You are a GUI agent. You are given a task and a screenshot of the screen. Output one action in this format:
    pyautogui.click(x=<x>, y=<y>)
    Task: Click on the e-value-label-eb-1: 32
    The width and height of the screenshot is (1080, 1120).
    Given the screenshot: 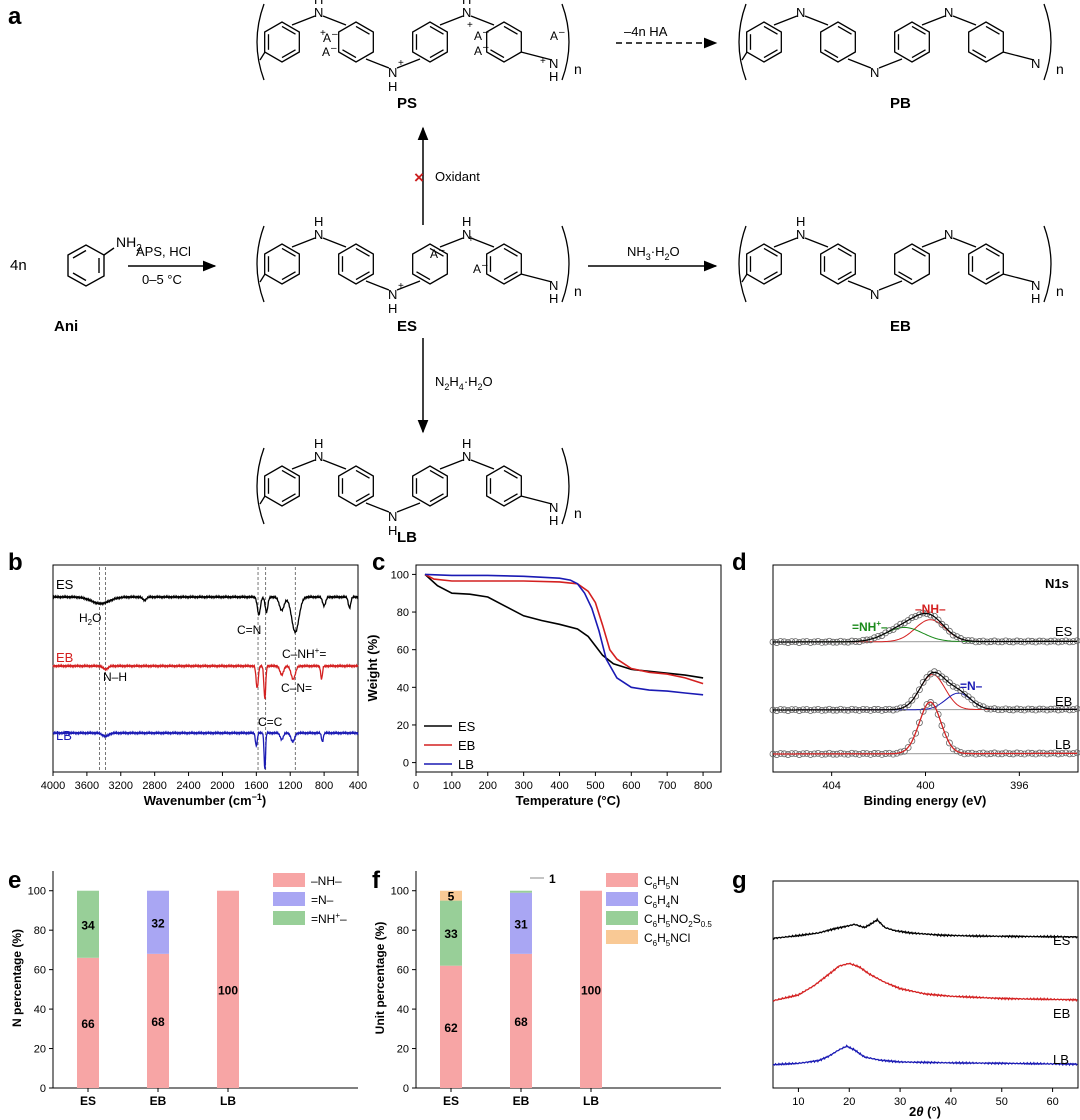 What is the action you would take?
    pyautogui.click(x=158, y=923)
    